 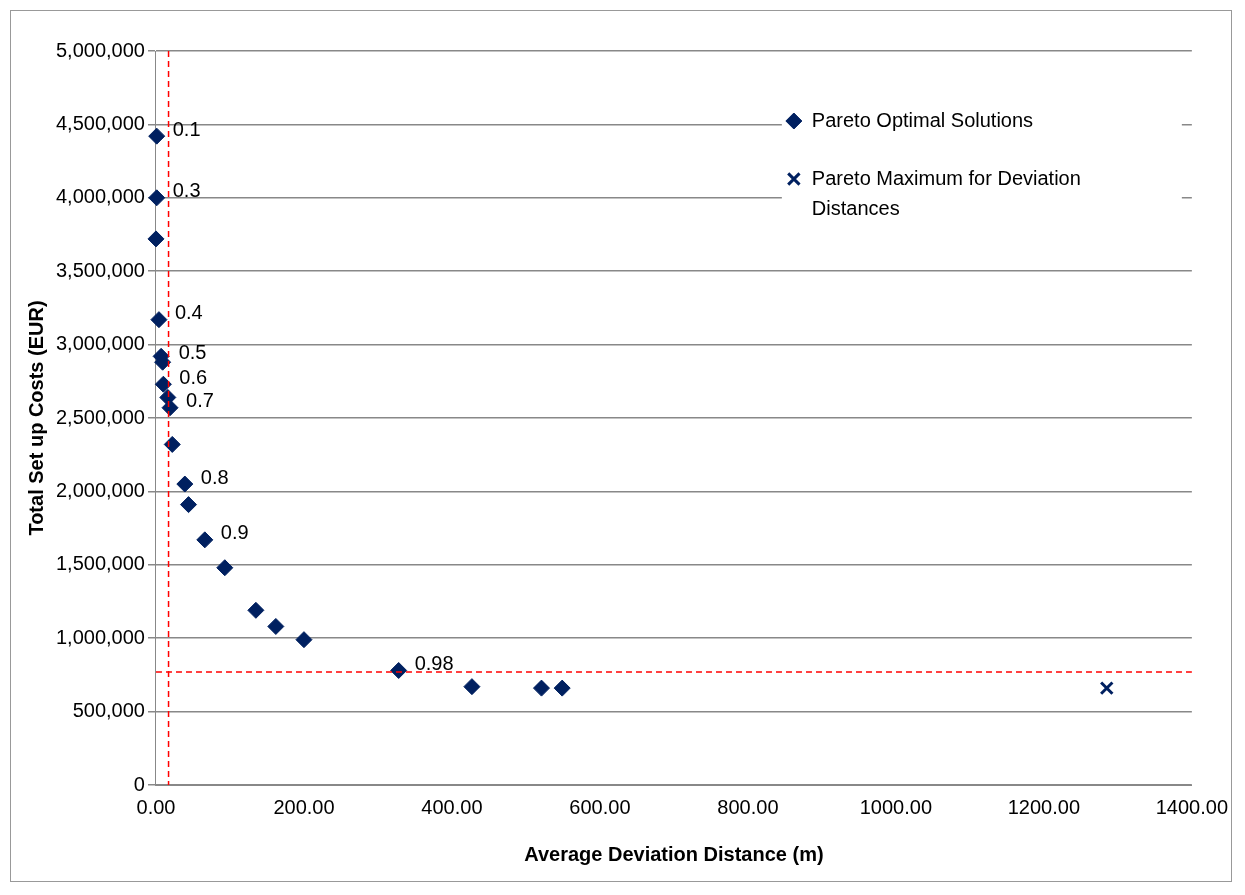 I want to click on y-tick-label: 0, so click(x=139, y=783).